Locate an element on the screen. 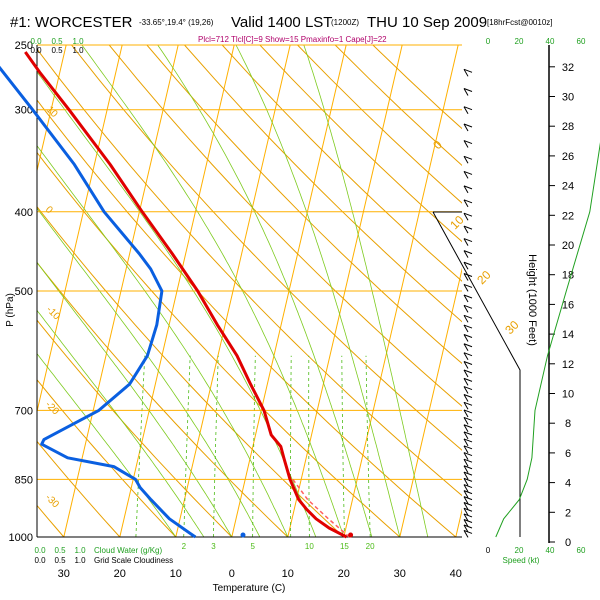  height-tick-label: 20 is located at coordinates (568, 246).